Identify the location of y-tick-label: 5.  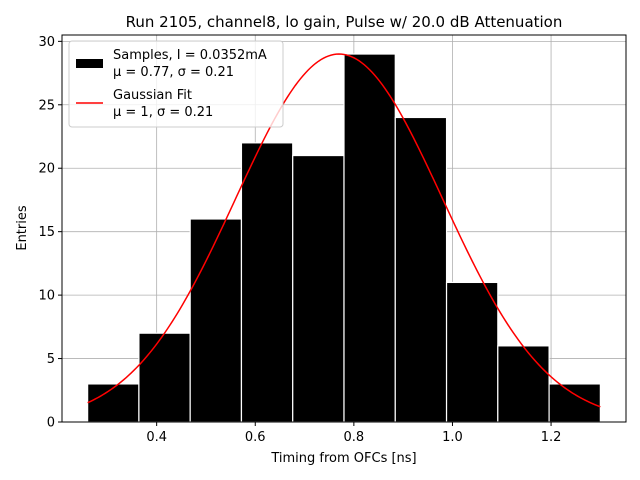
(51, 359).